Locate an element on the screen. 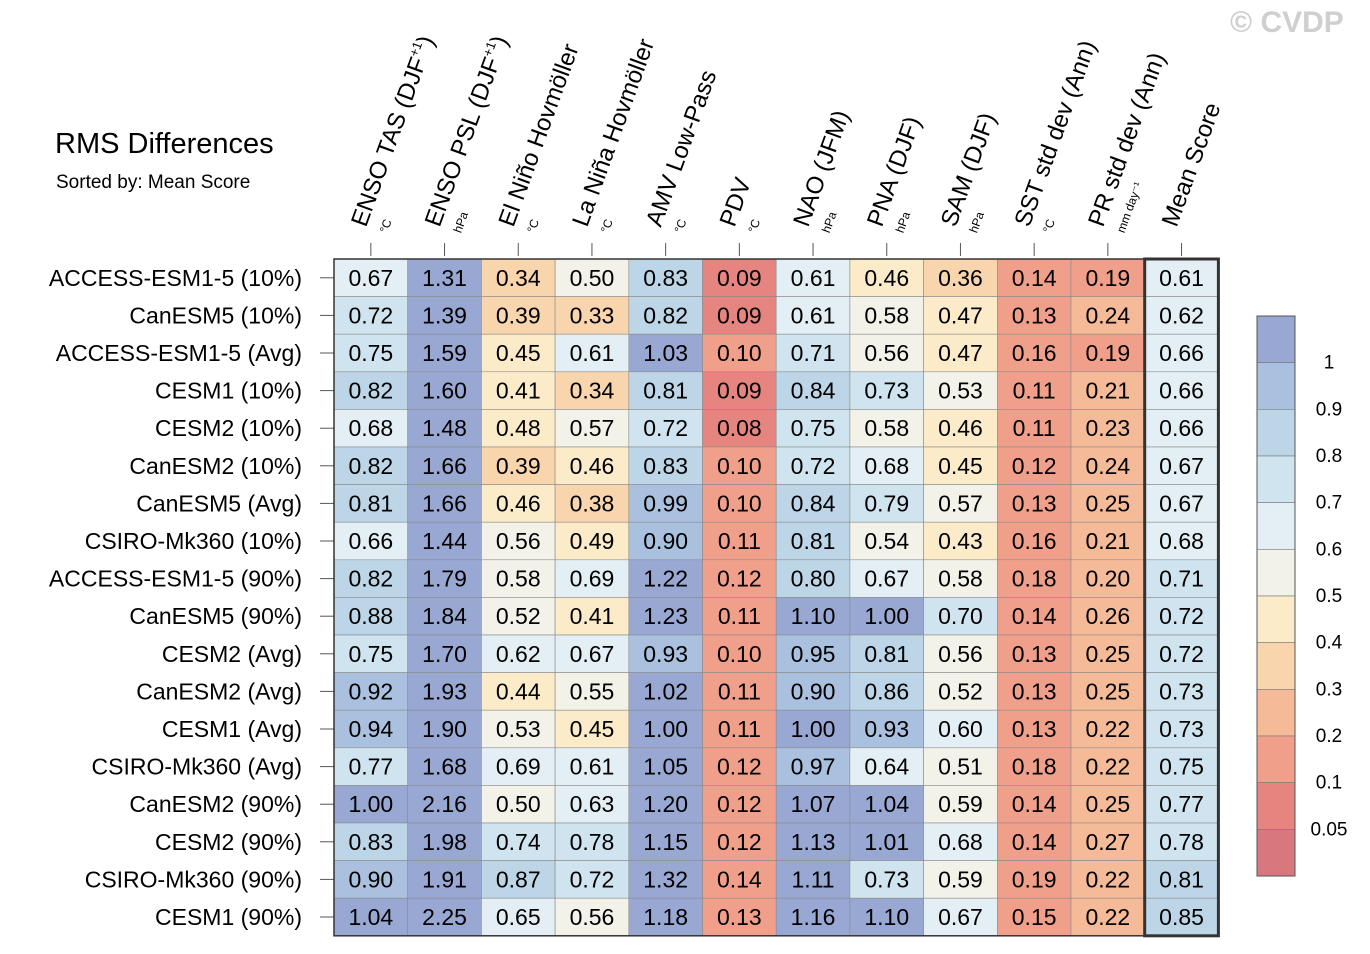 The image size is (1370, 954). row-label: CESM1 (Avg) is located at coordinates (232, 729).